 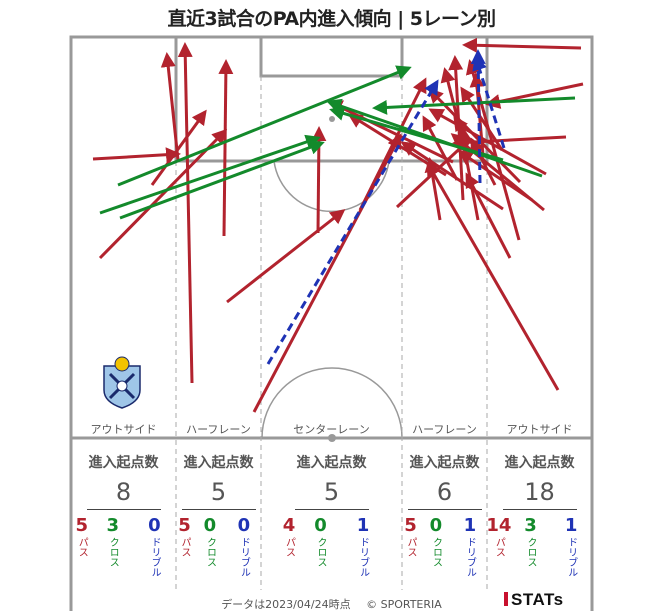 I want to click on lane-label-halfspace-left: ハーフレーン, so click(x=218, y=429).